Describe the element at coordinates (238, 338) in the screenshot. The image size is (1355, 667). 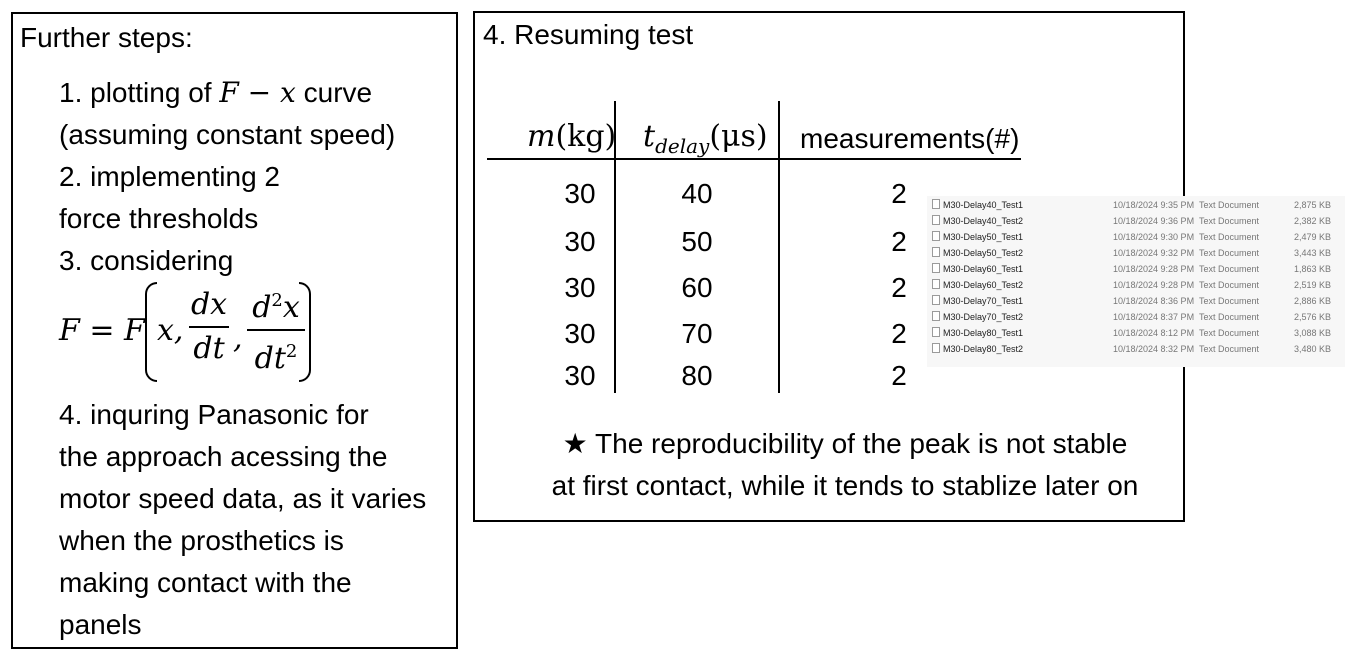
I see `formula-comma: ,` at that location.